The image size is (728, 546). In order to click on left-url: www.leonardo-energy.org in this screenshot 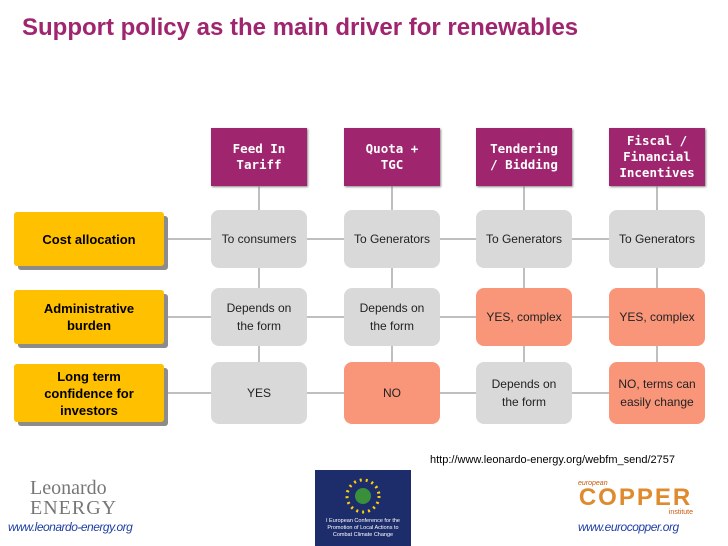, I will do `click(70, 527)`.